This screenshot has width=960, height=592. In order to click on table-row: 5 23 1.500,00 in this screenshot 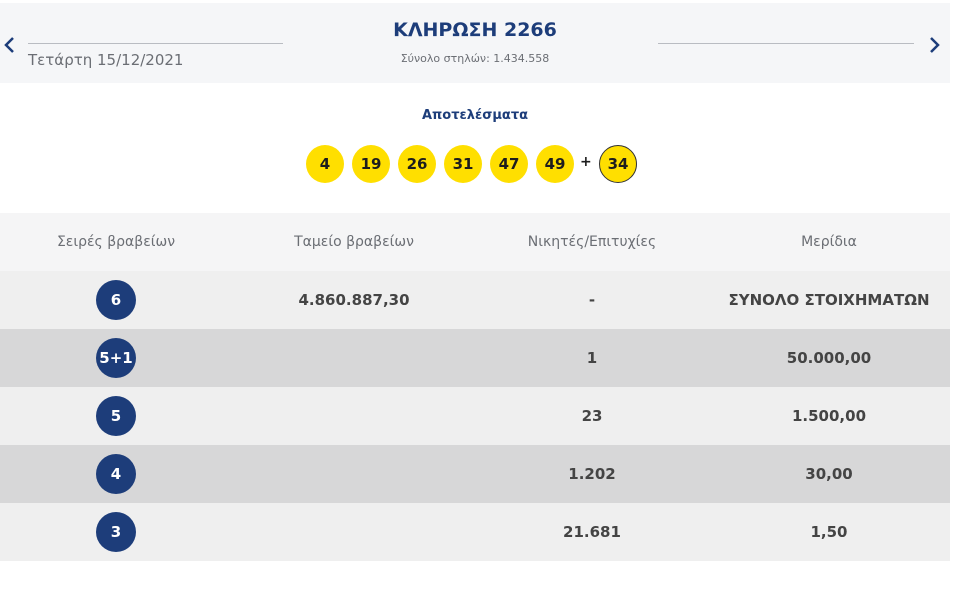, I will do `click(475, 416)`.